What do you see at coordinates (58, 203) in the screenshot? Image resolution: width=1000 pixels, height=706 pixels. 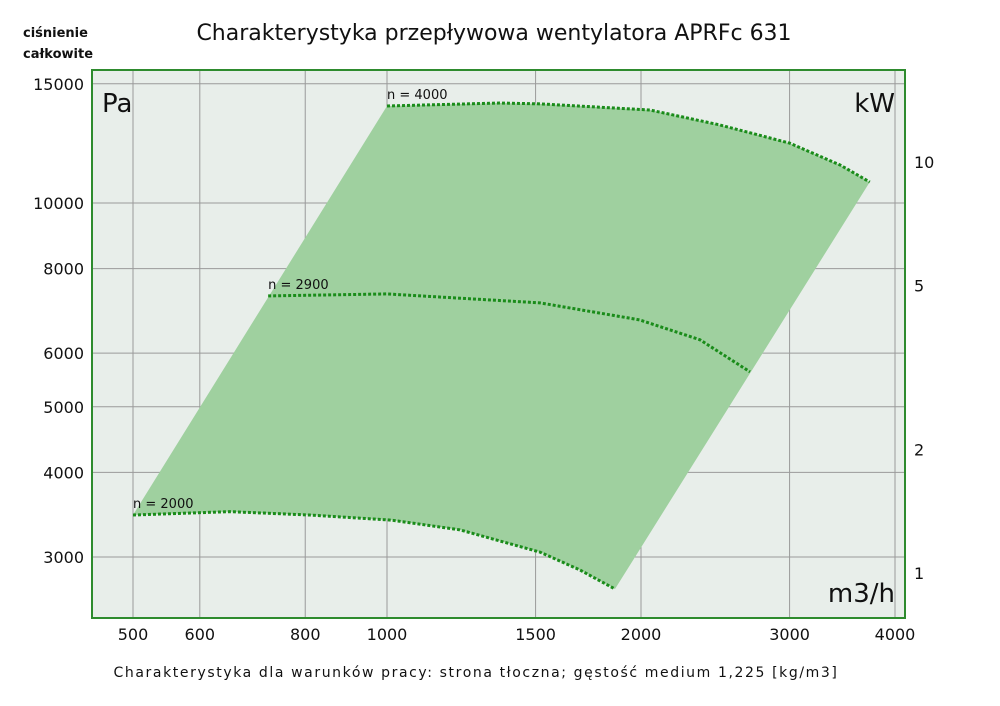 I see `y-tick-label: 10000` at bounding box center [58, 203].